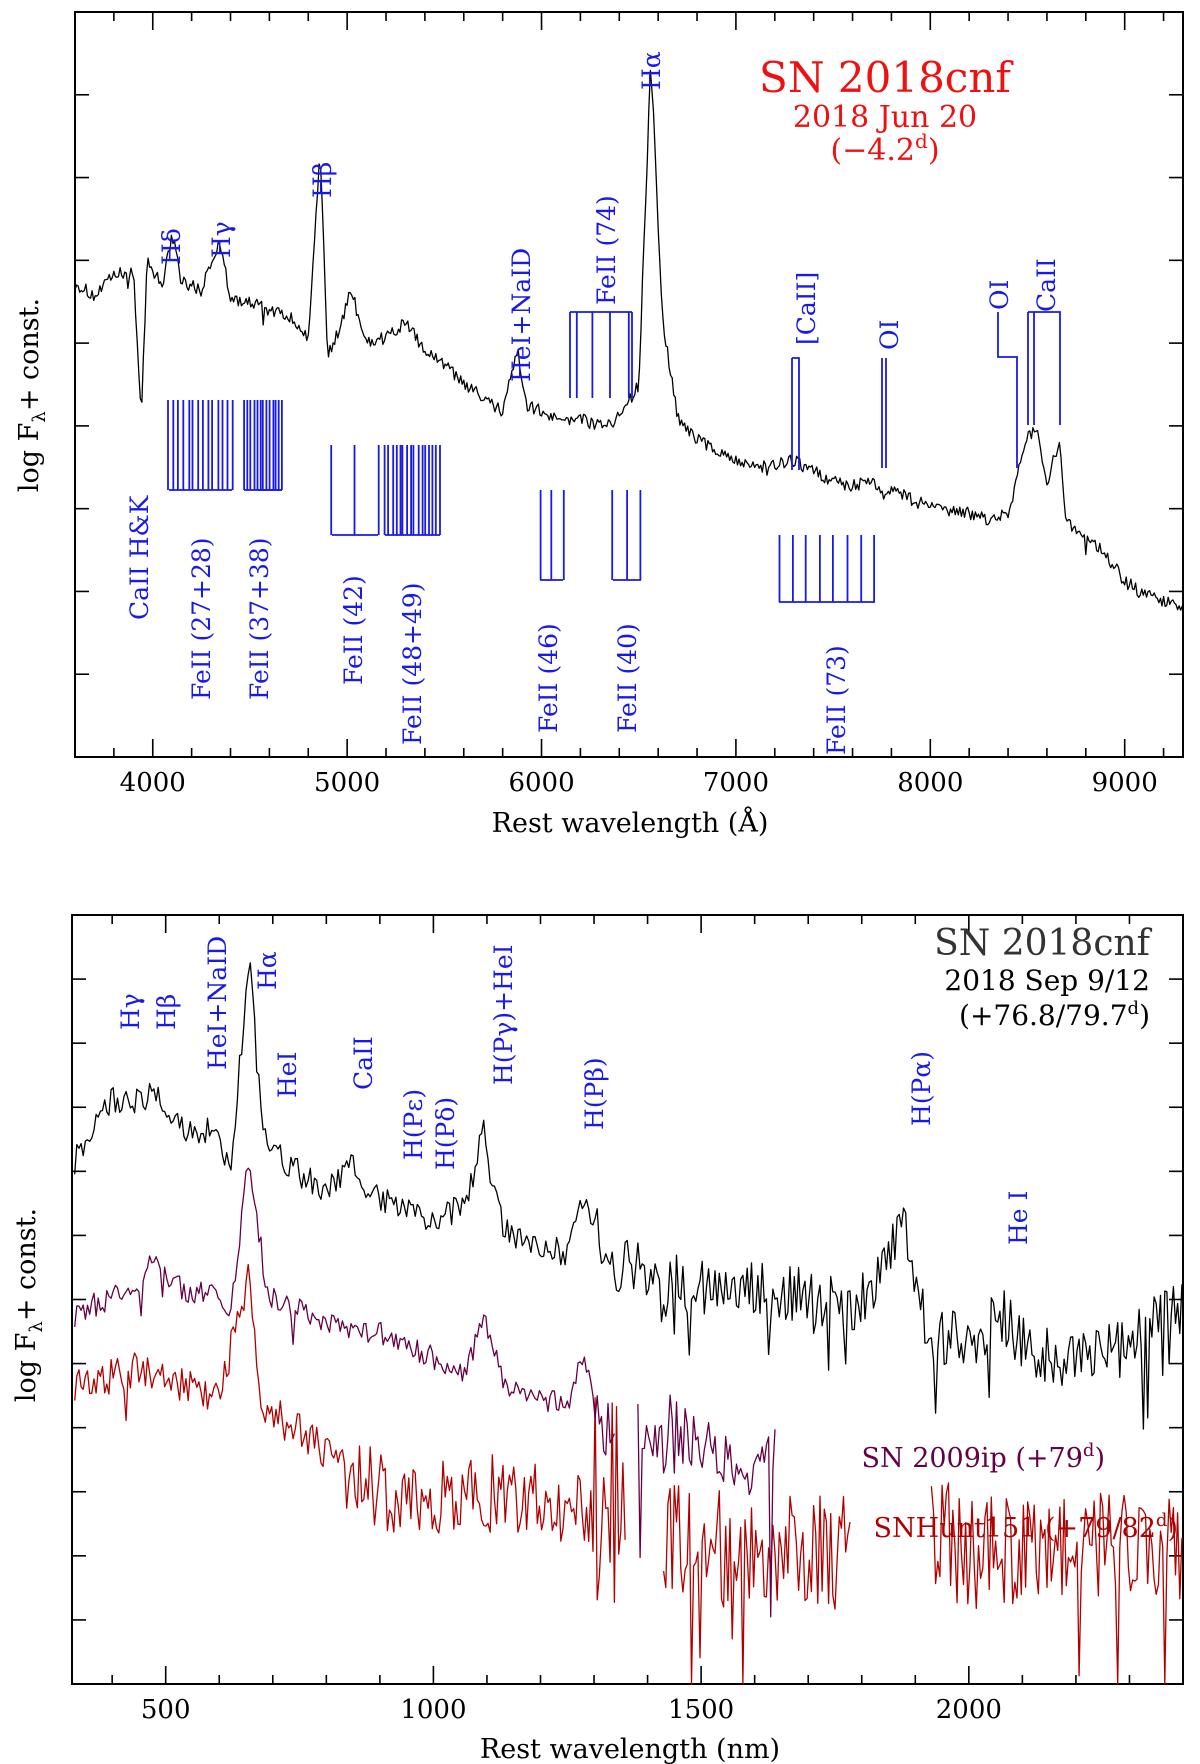 The width and height of the screenshot is (1200, 1764). I want to click on lineid-caii-hk: CaII H&K, so click(139, 557).